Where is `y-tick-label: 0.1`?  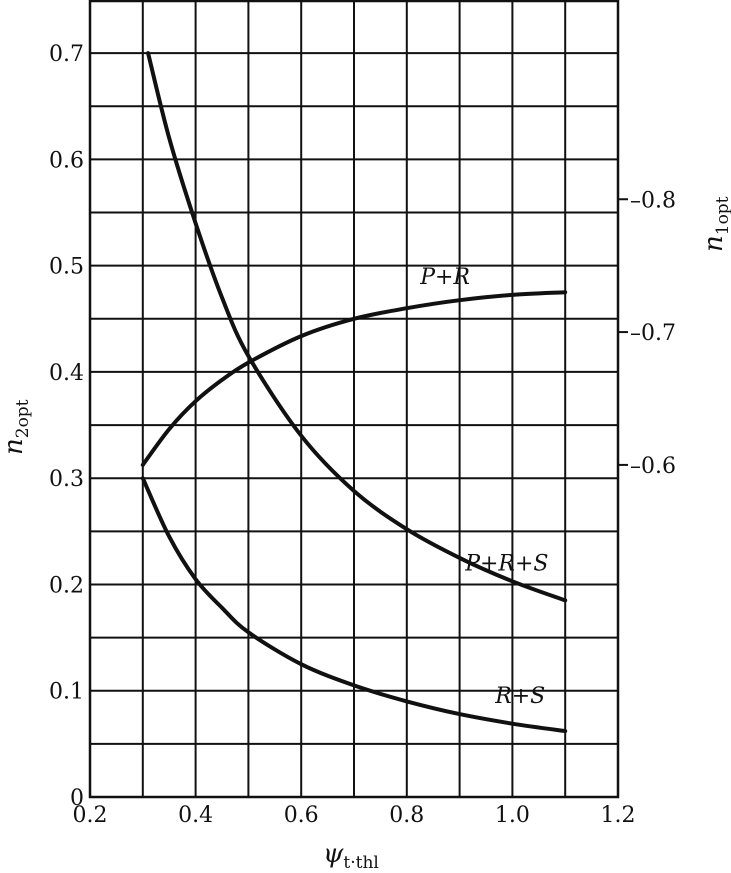
y-tick-label: 0.1 is located at coordinates (66, 692).